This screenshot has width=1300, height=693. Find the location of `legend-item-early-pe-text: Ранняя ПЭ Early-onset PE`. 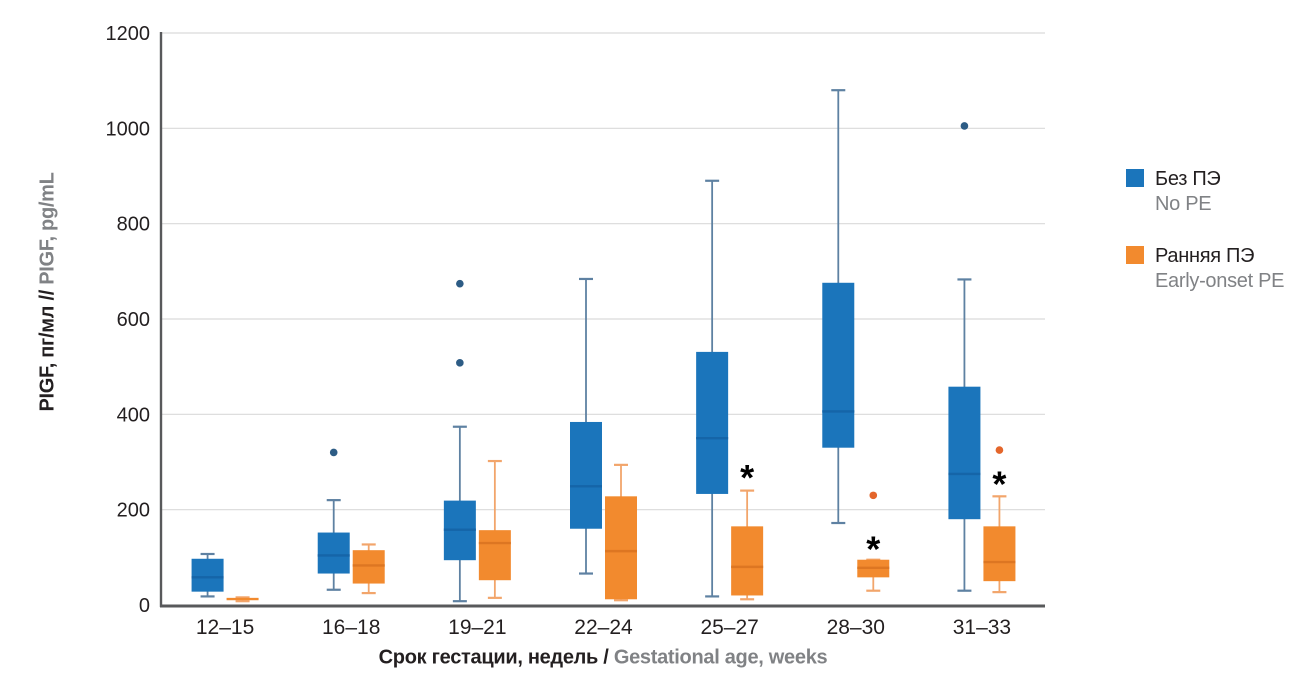

legend-item-early-pe-text: Ранняя ПЭ Early-onset PE is located at coordinates (1220, 269).